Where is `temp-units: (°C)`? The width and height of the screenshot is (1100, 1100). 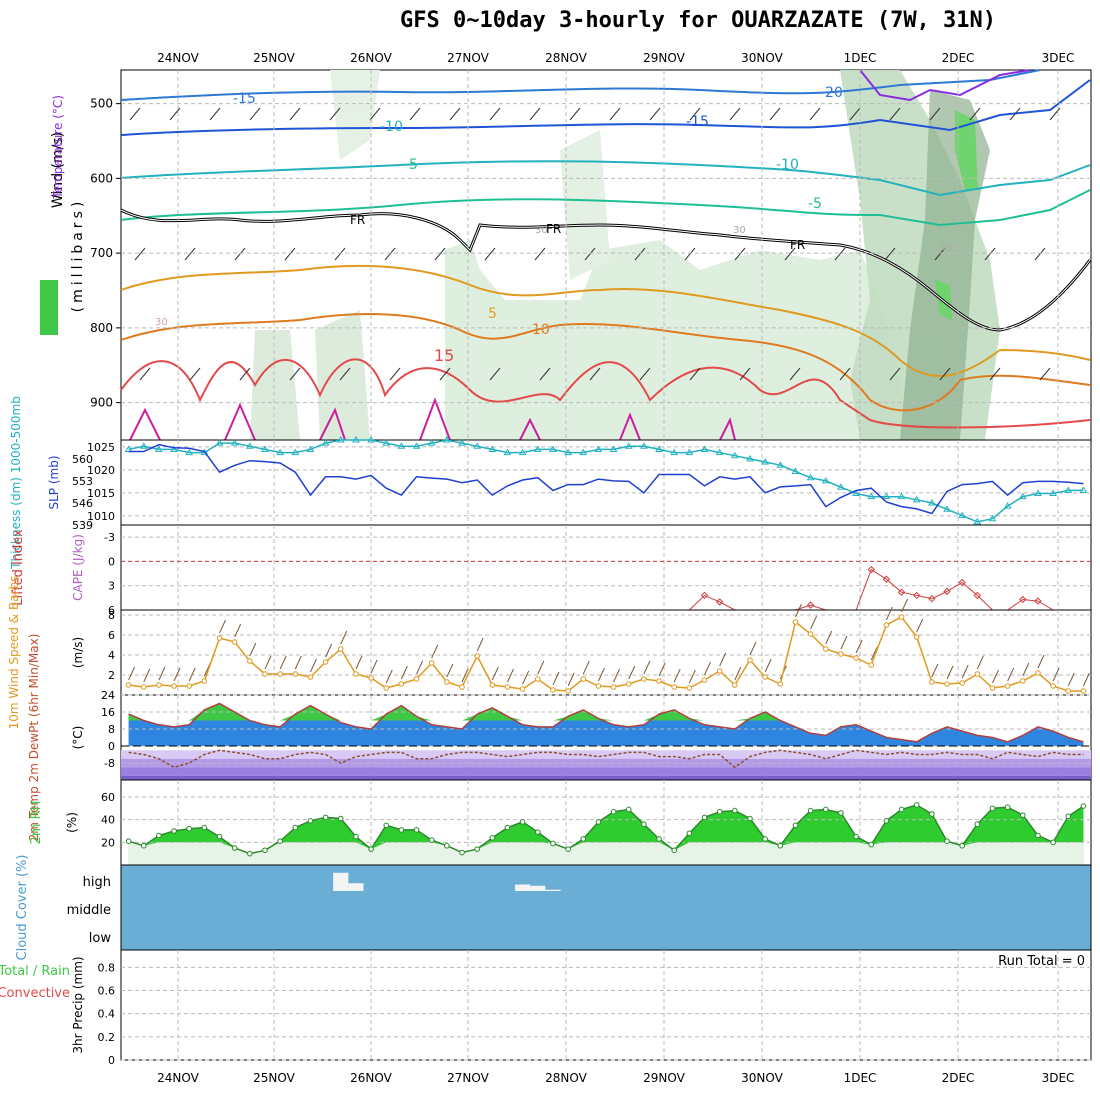 temp-units: (°C) is located at coordinates (78, 738).